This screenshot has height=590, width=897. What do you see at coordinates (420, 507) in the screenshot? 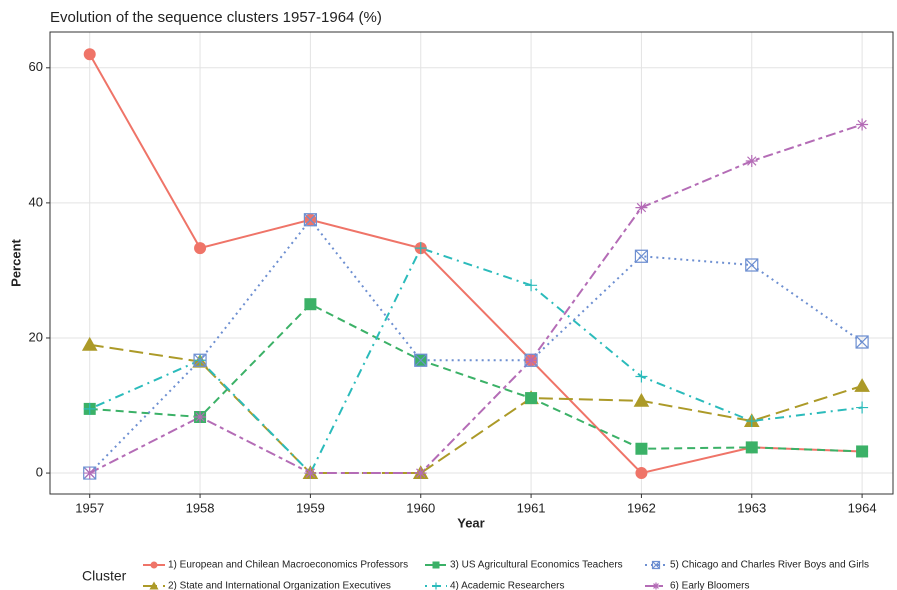
I see `x-tick-label: 1960` at bounding box center [420, 507].